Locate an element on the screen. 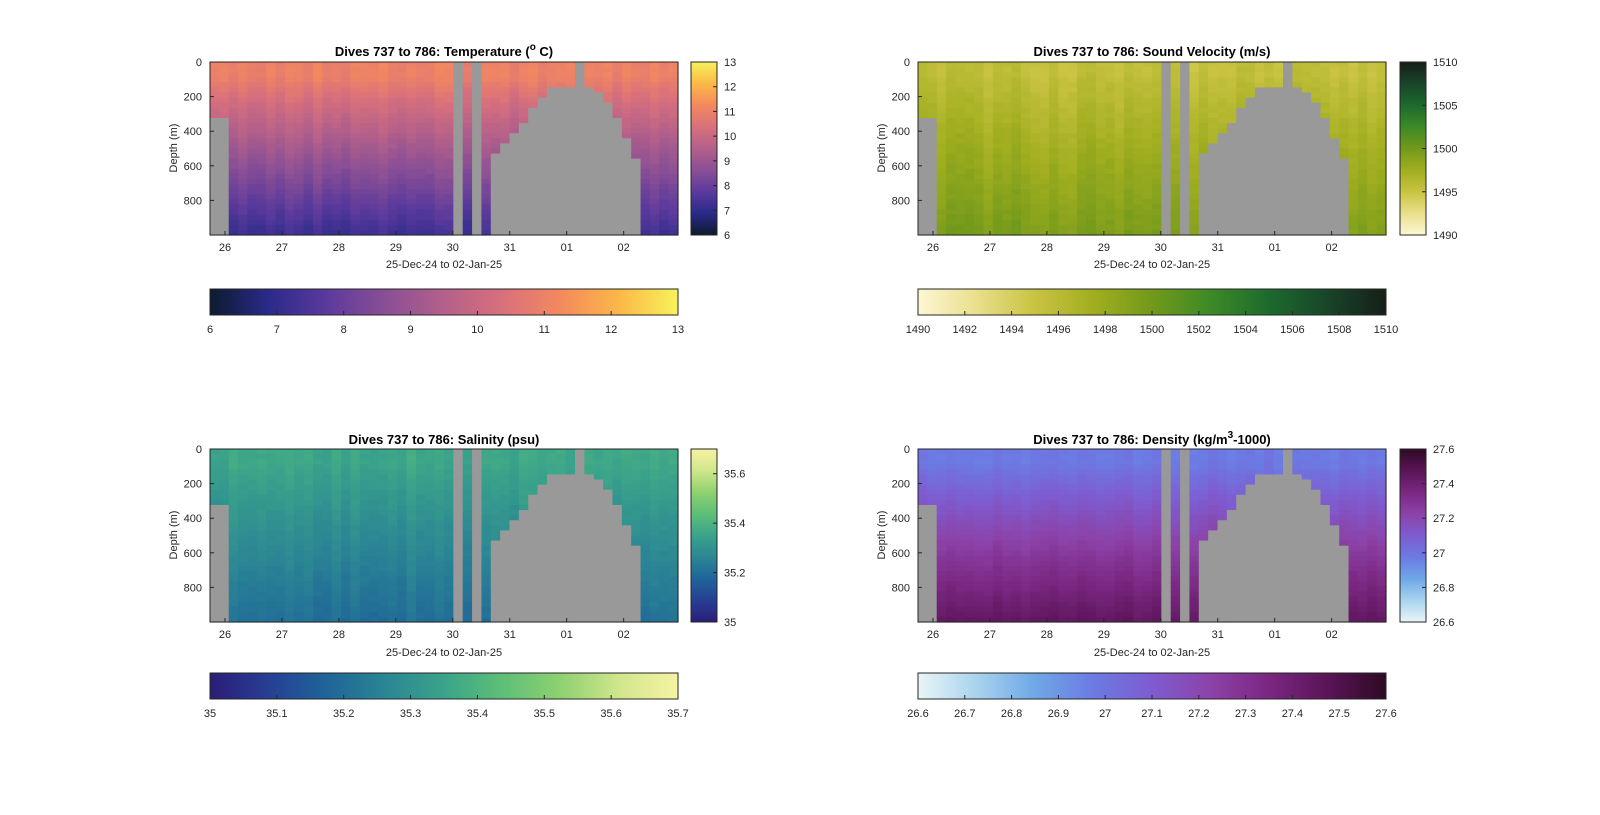 This screenshot has height=815, width=1600. colorbar-right-gradient is located at coordinates (704, 148).